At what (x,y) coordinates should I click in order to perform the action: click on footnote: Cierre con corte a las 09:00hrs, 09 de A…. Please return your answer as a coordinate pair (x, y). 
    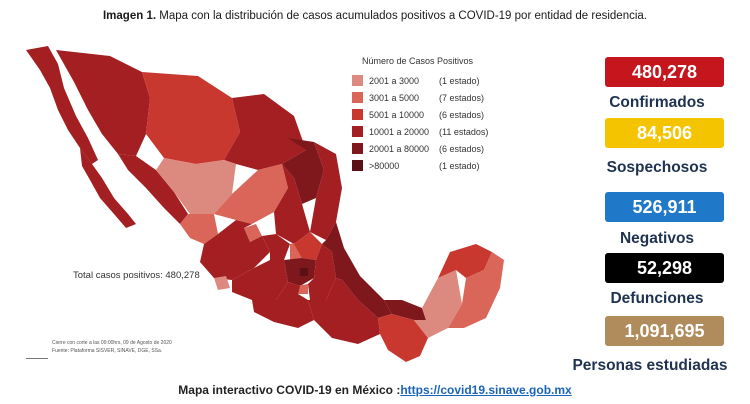
    Looking at the image, I should click on (99, 349).